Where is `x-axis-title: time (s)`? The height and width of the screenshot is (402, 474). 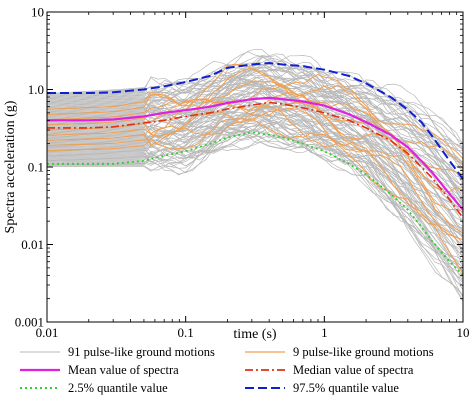 x-axis-title: time (s) is located at coordinates (254, 334).